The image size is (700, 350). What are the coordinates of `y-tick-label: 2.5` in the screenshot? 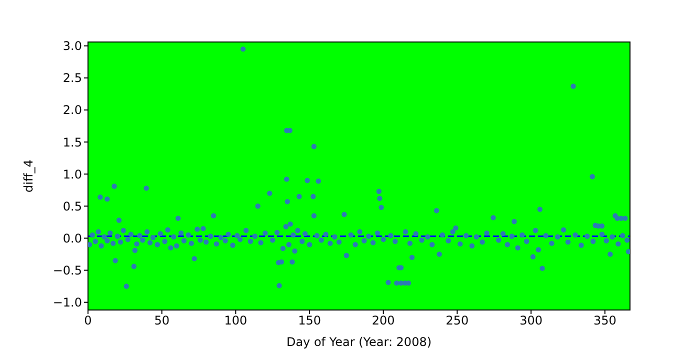 It's located at (72, 78).